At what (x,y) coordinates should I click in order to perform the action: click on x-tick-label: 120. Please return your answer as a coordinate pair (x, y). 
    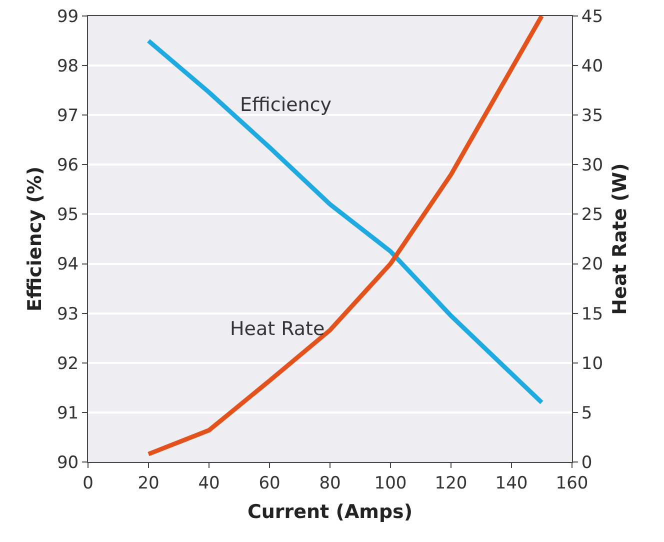
    Looking at the image, I should click on (451, 483).